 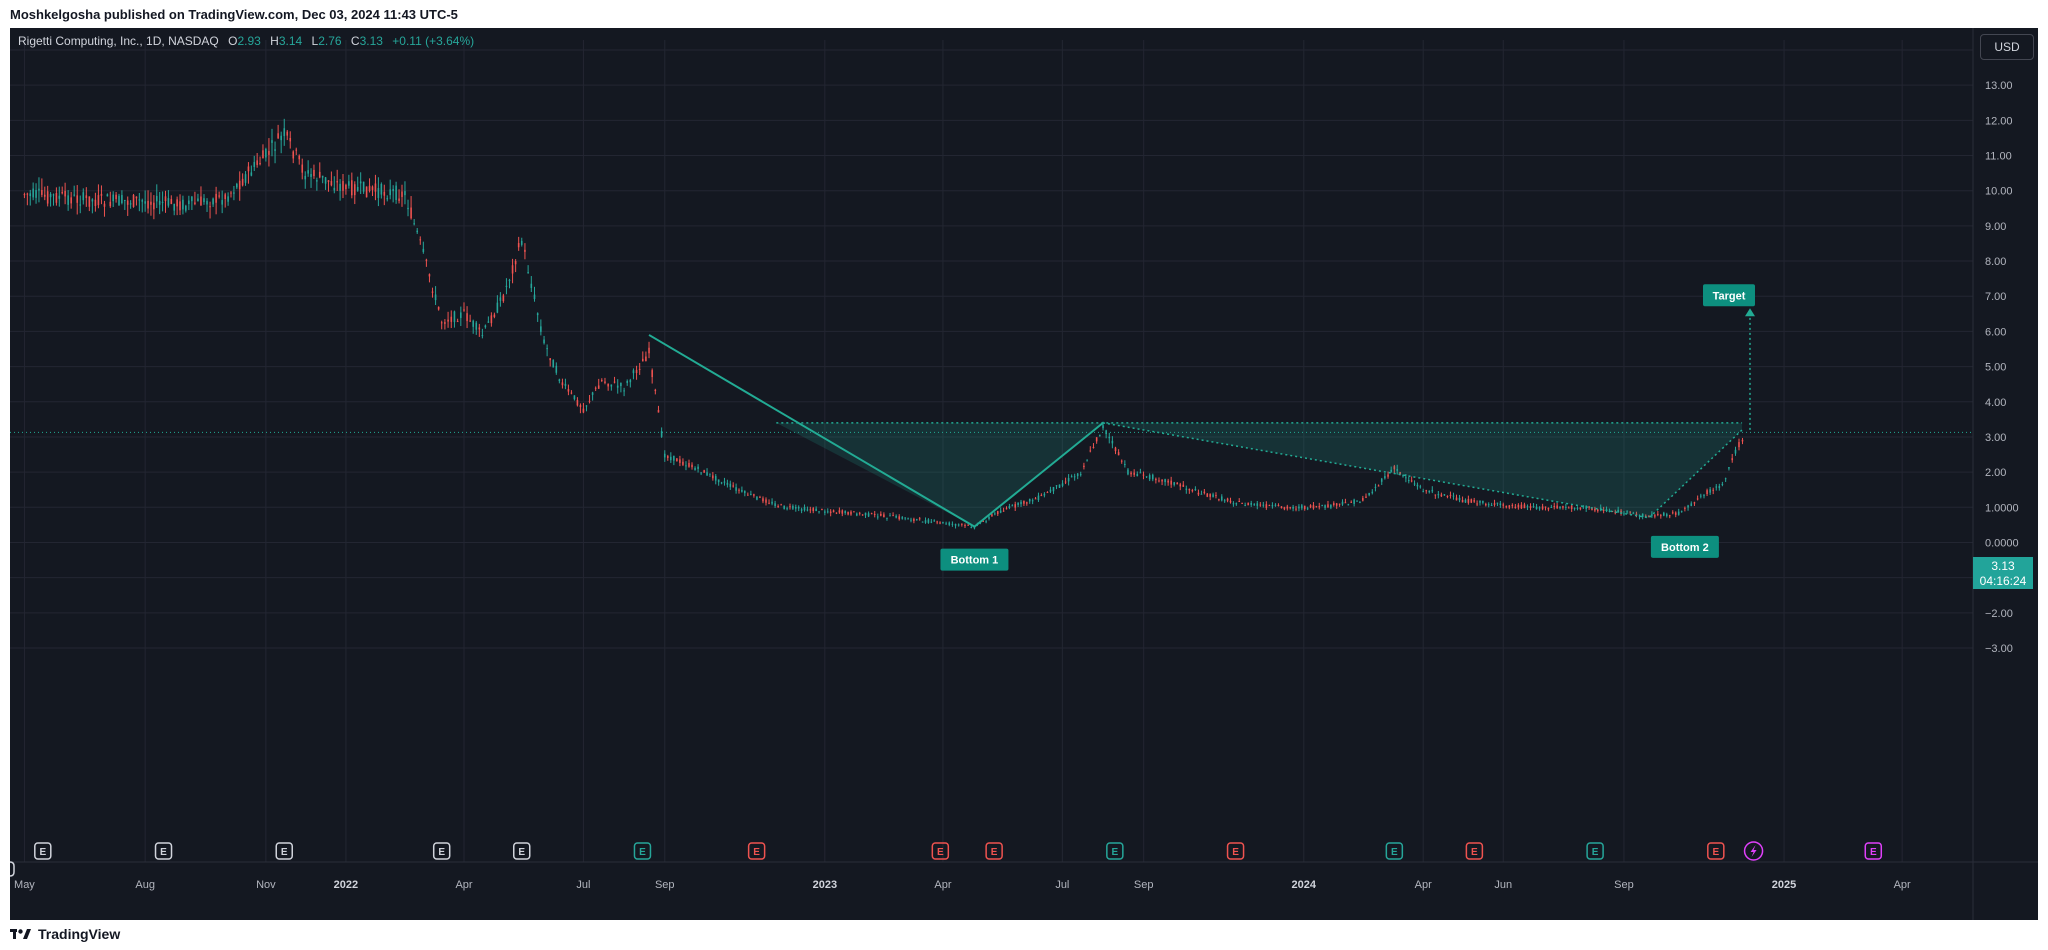 I want to click on x-tick-label: Sep, so click(x=665, y=885).